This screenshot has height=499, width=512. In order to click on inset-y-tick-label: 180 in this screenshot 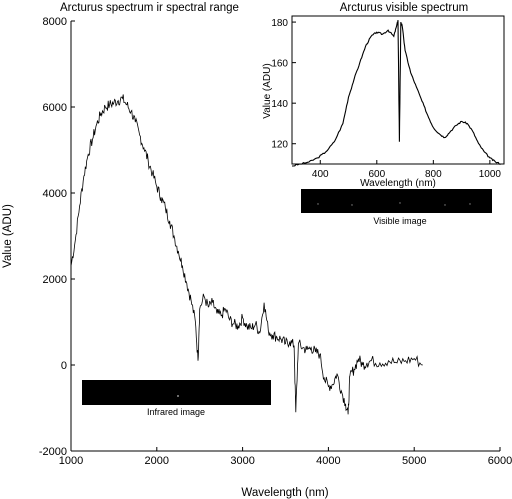, I will do `click(279, 23)`.